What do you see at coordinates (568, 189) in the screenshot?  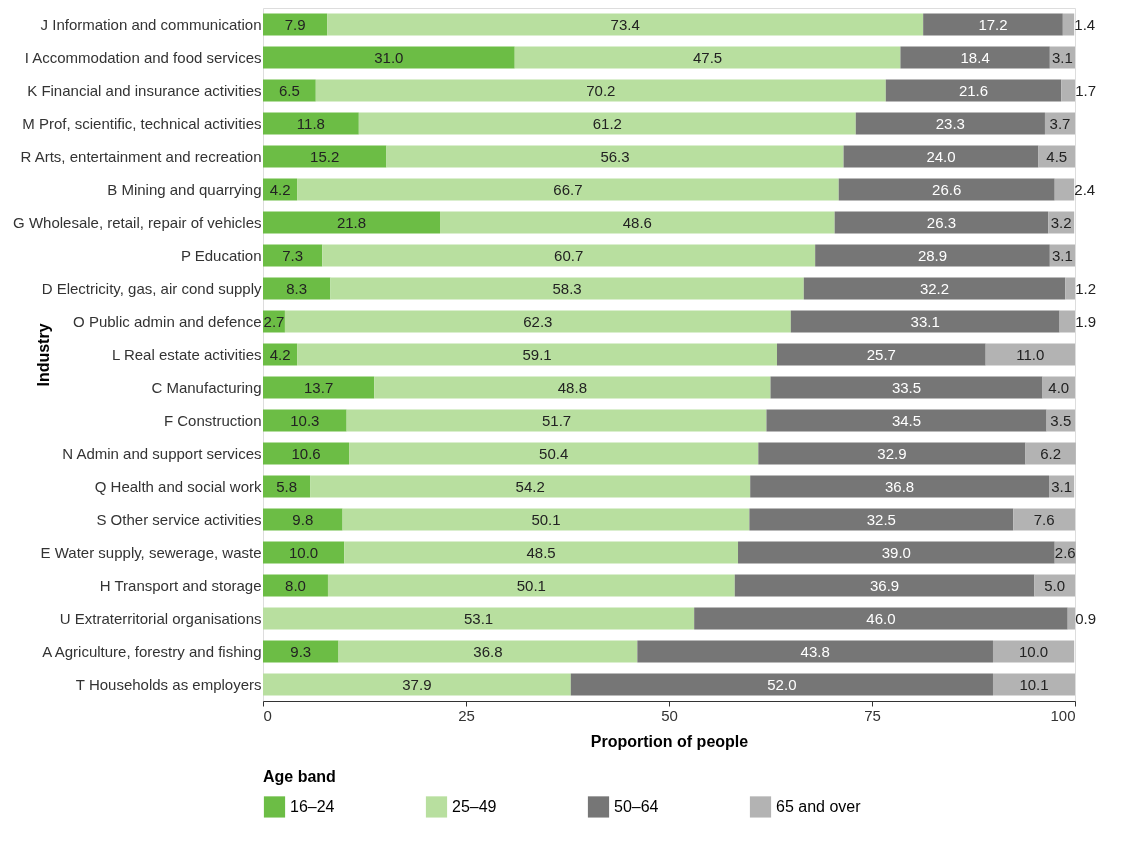 I see `data-label: 66.7` at bounding box center [568, 189].